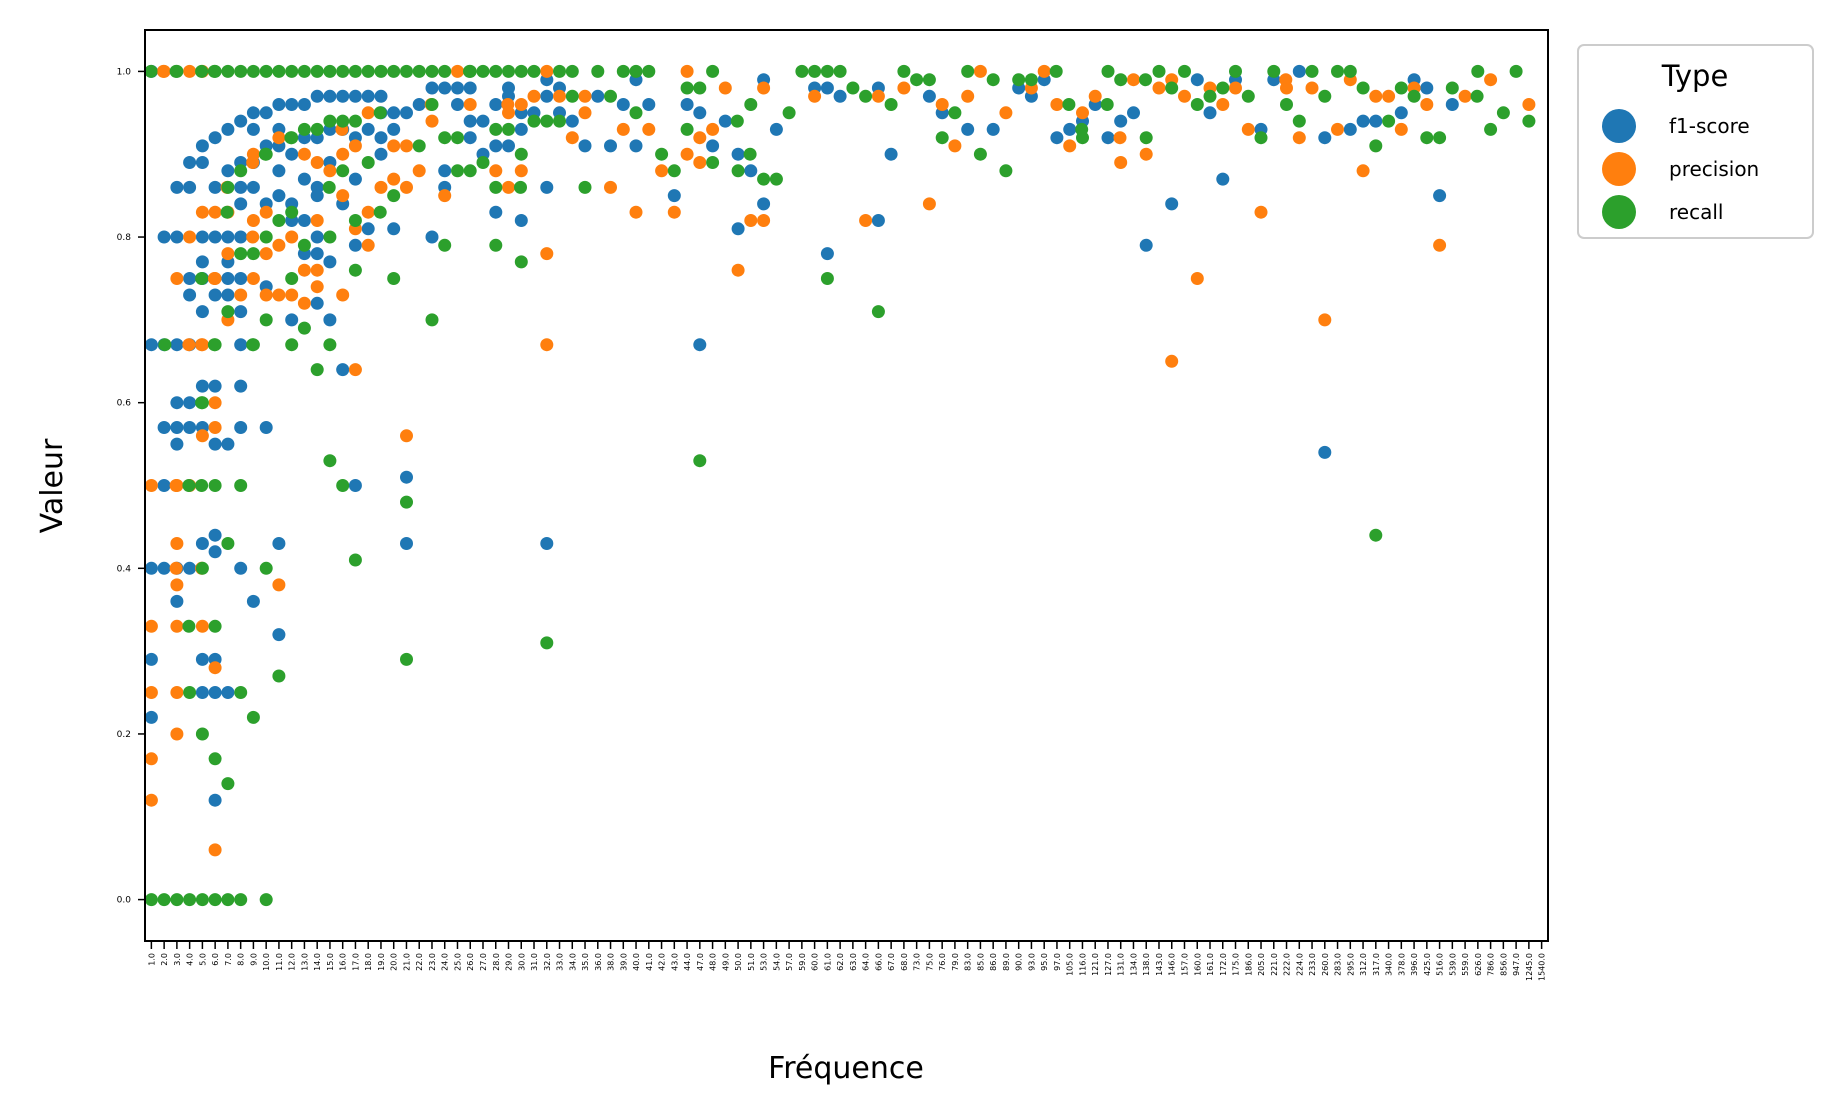 The width and height of the screenshot is (1833, 1117). Describe the element at coordinates (815, 962) in the screenshot. I see `x-tick-label: 60.0` at that location.